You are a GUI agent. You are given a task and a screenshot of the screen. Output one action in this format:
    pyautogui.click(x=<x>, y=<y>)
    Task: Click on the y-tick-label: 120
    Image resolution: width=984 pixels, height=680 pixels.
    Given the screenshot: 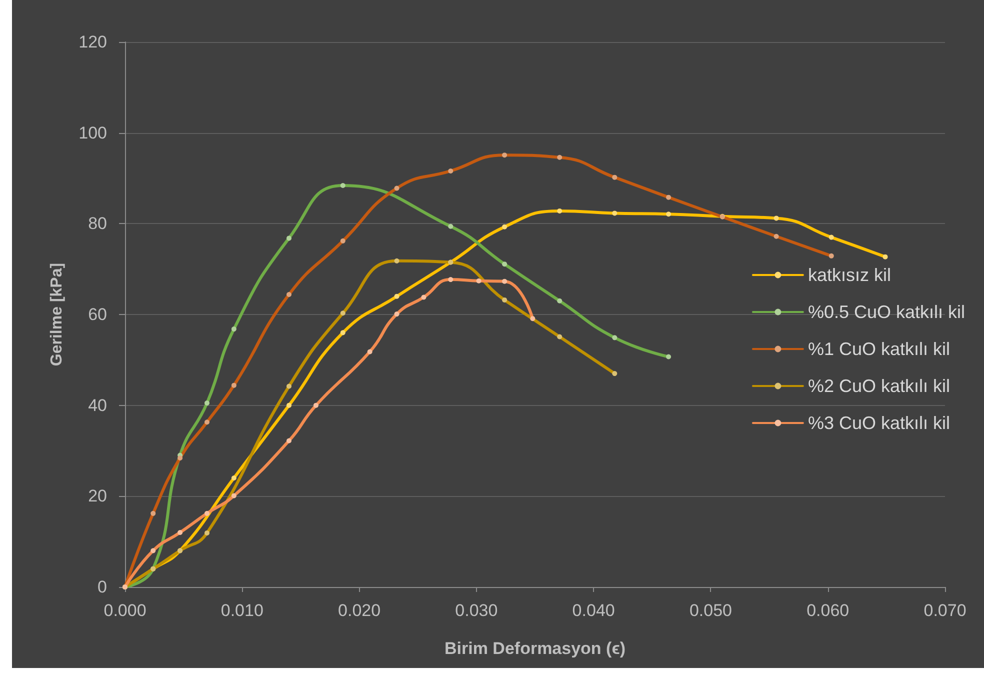 What is the action you would take?
    pyautogui.click(x=92, y=42)
    